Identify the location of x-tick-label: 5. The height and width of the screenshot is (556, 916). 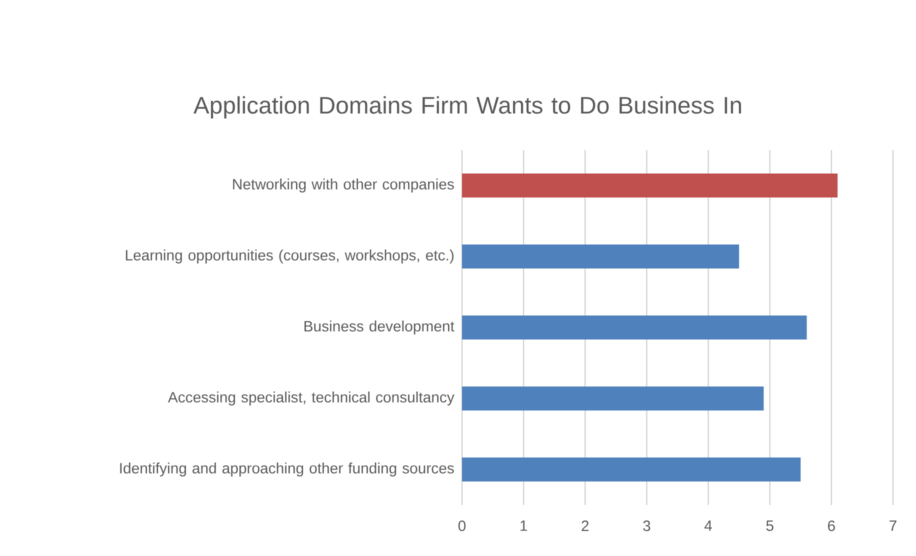
(770, 525).